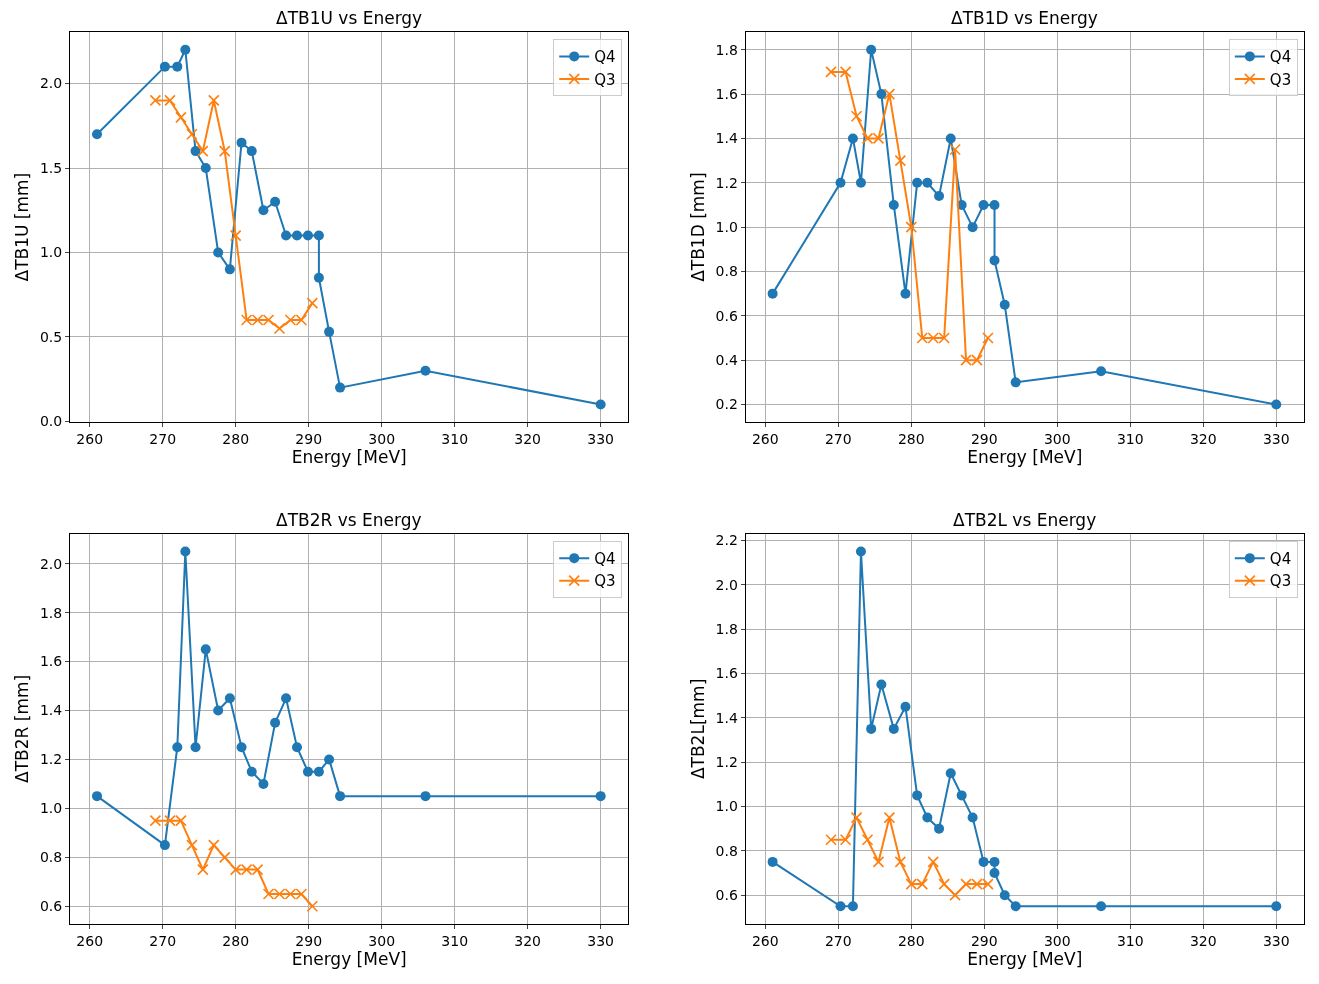 The height and width of the screenshot is (984, 1319). Describe the element at coordinates (51, 612) in the screenshot. I see `y-tick-label: 1.8` at that location.